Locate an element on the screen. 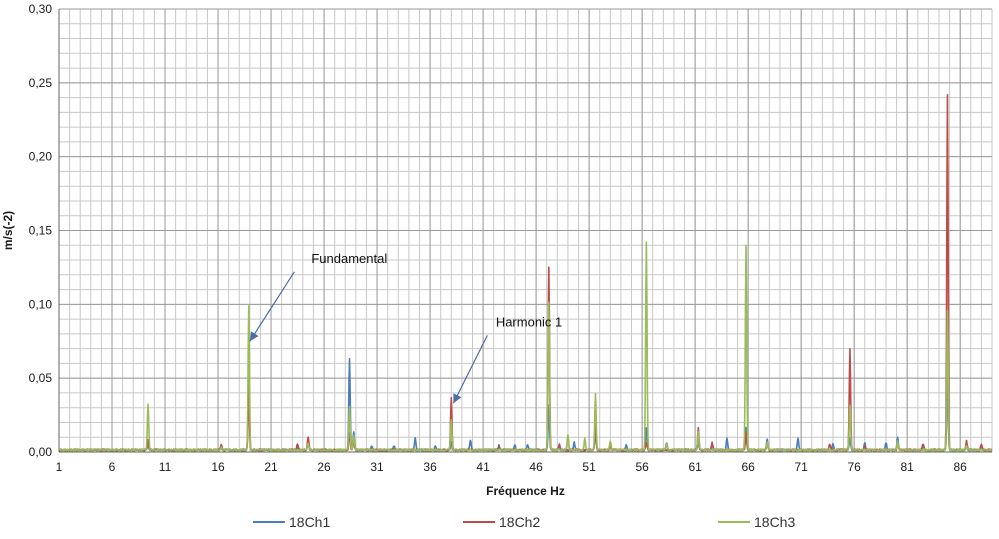 This screenshot has width=999, height=539. x-tick-label: 81 is located at coordinates (908, 467).